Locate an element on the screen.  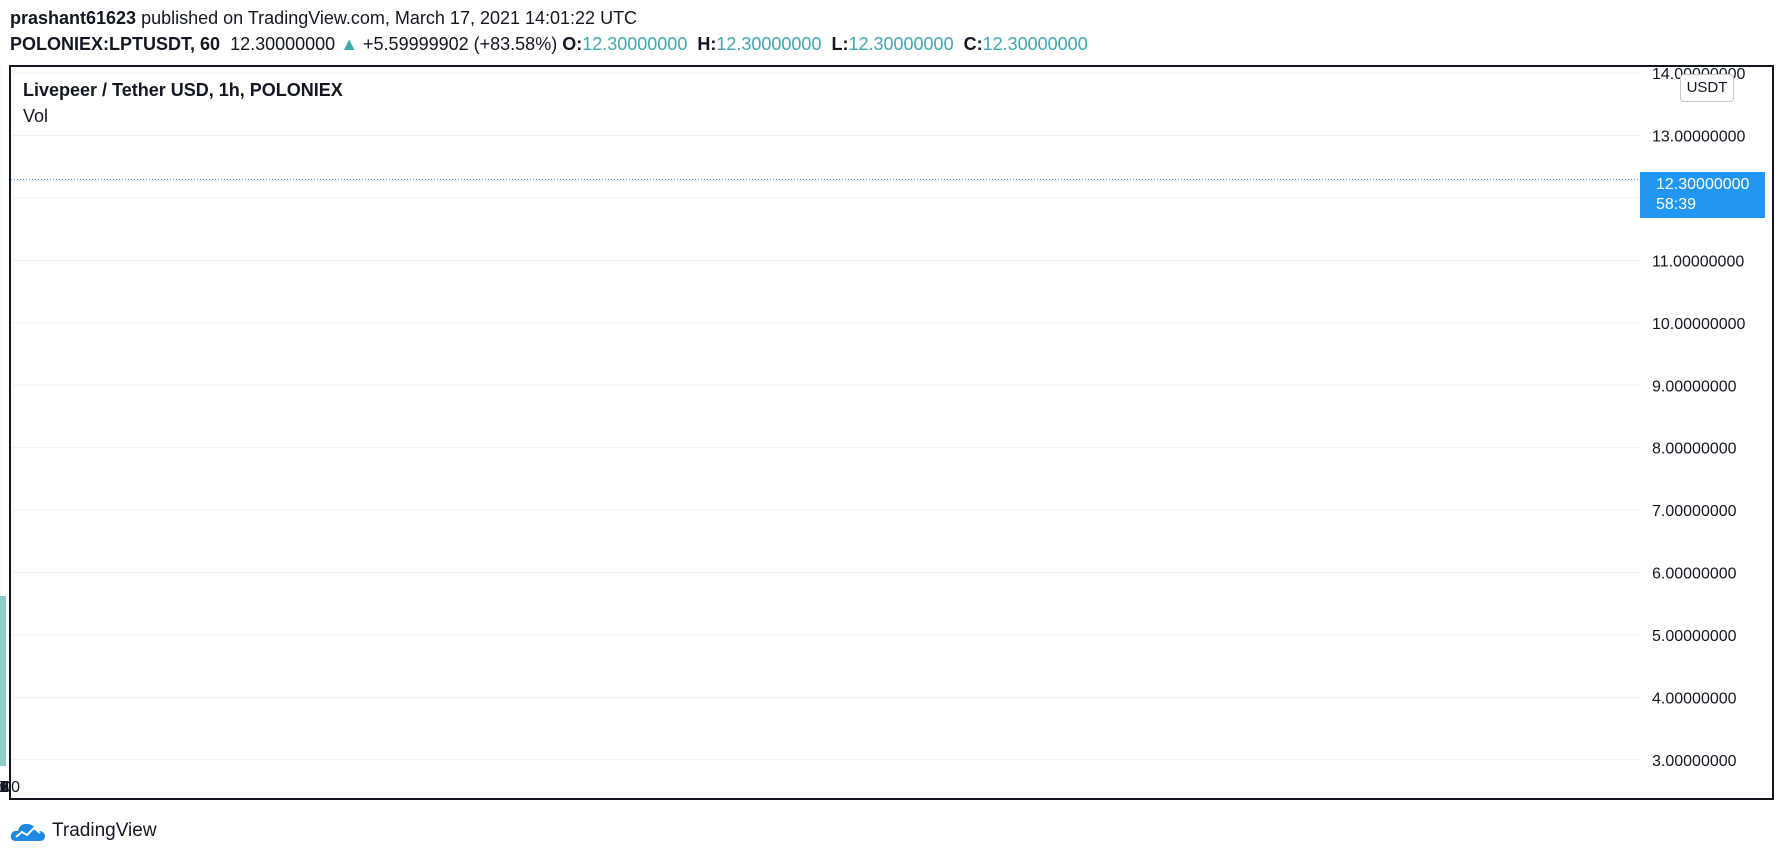
tradingview-cloud-icon is located at coordinates (27, 832).